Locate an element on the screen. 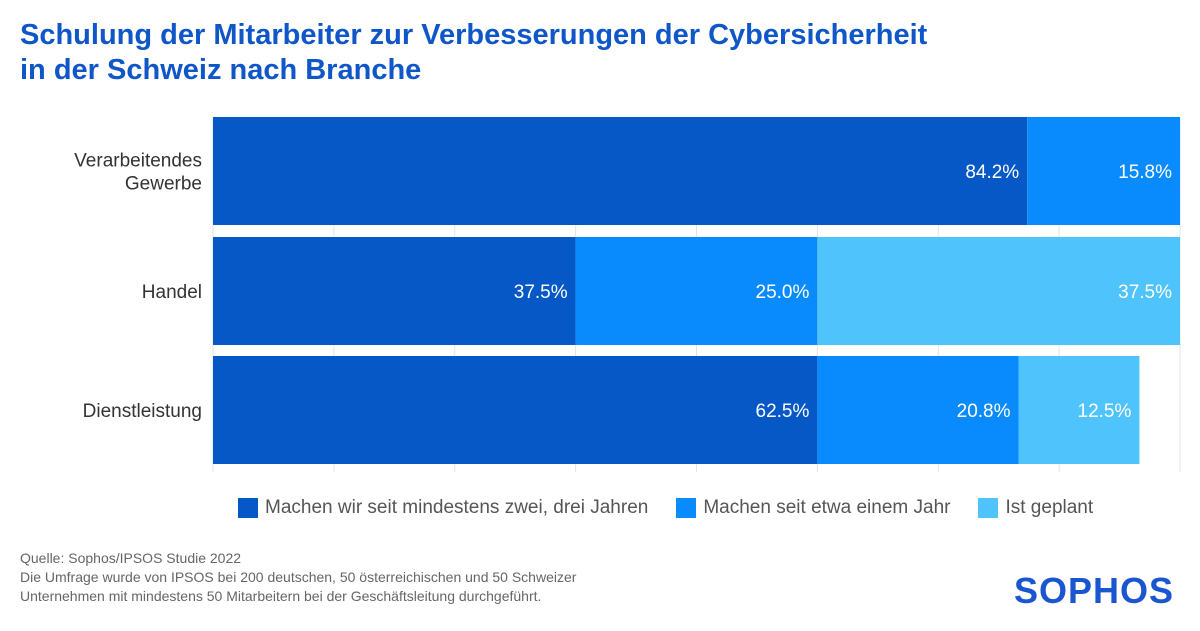 This screenshot has height=631, width=1200. data-label: 12.5% is located at coordinates (1105, 411).